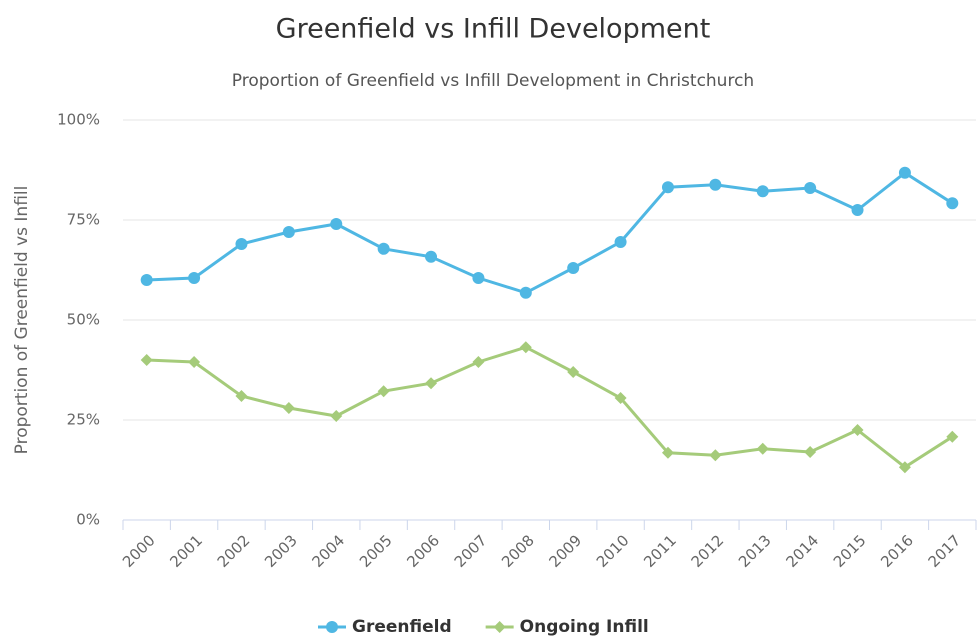 This screenshot has height=637, width=978. Describe the element at coordinates (234, 551) in the screenshot. I see `x-tick-label: 2002` at that location.